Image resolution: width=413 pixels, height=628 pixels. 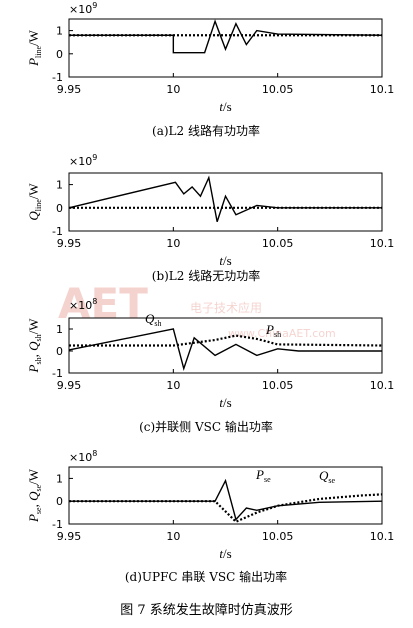 What do you see at coordinates (206, 576) in the screenshot?
I see `panel-caption: (d)UPFC 串联 VSC 输出功率` at bounding box center [206, 576].